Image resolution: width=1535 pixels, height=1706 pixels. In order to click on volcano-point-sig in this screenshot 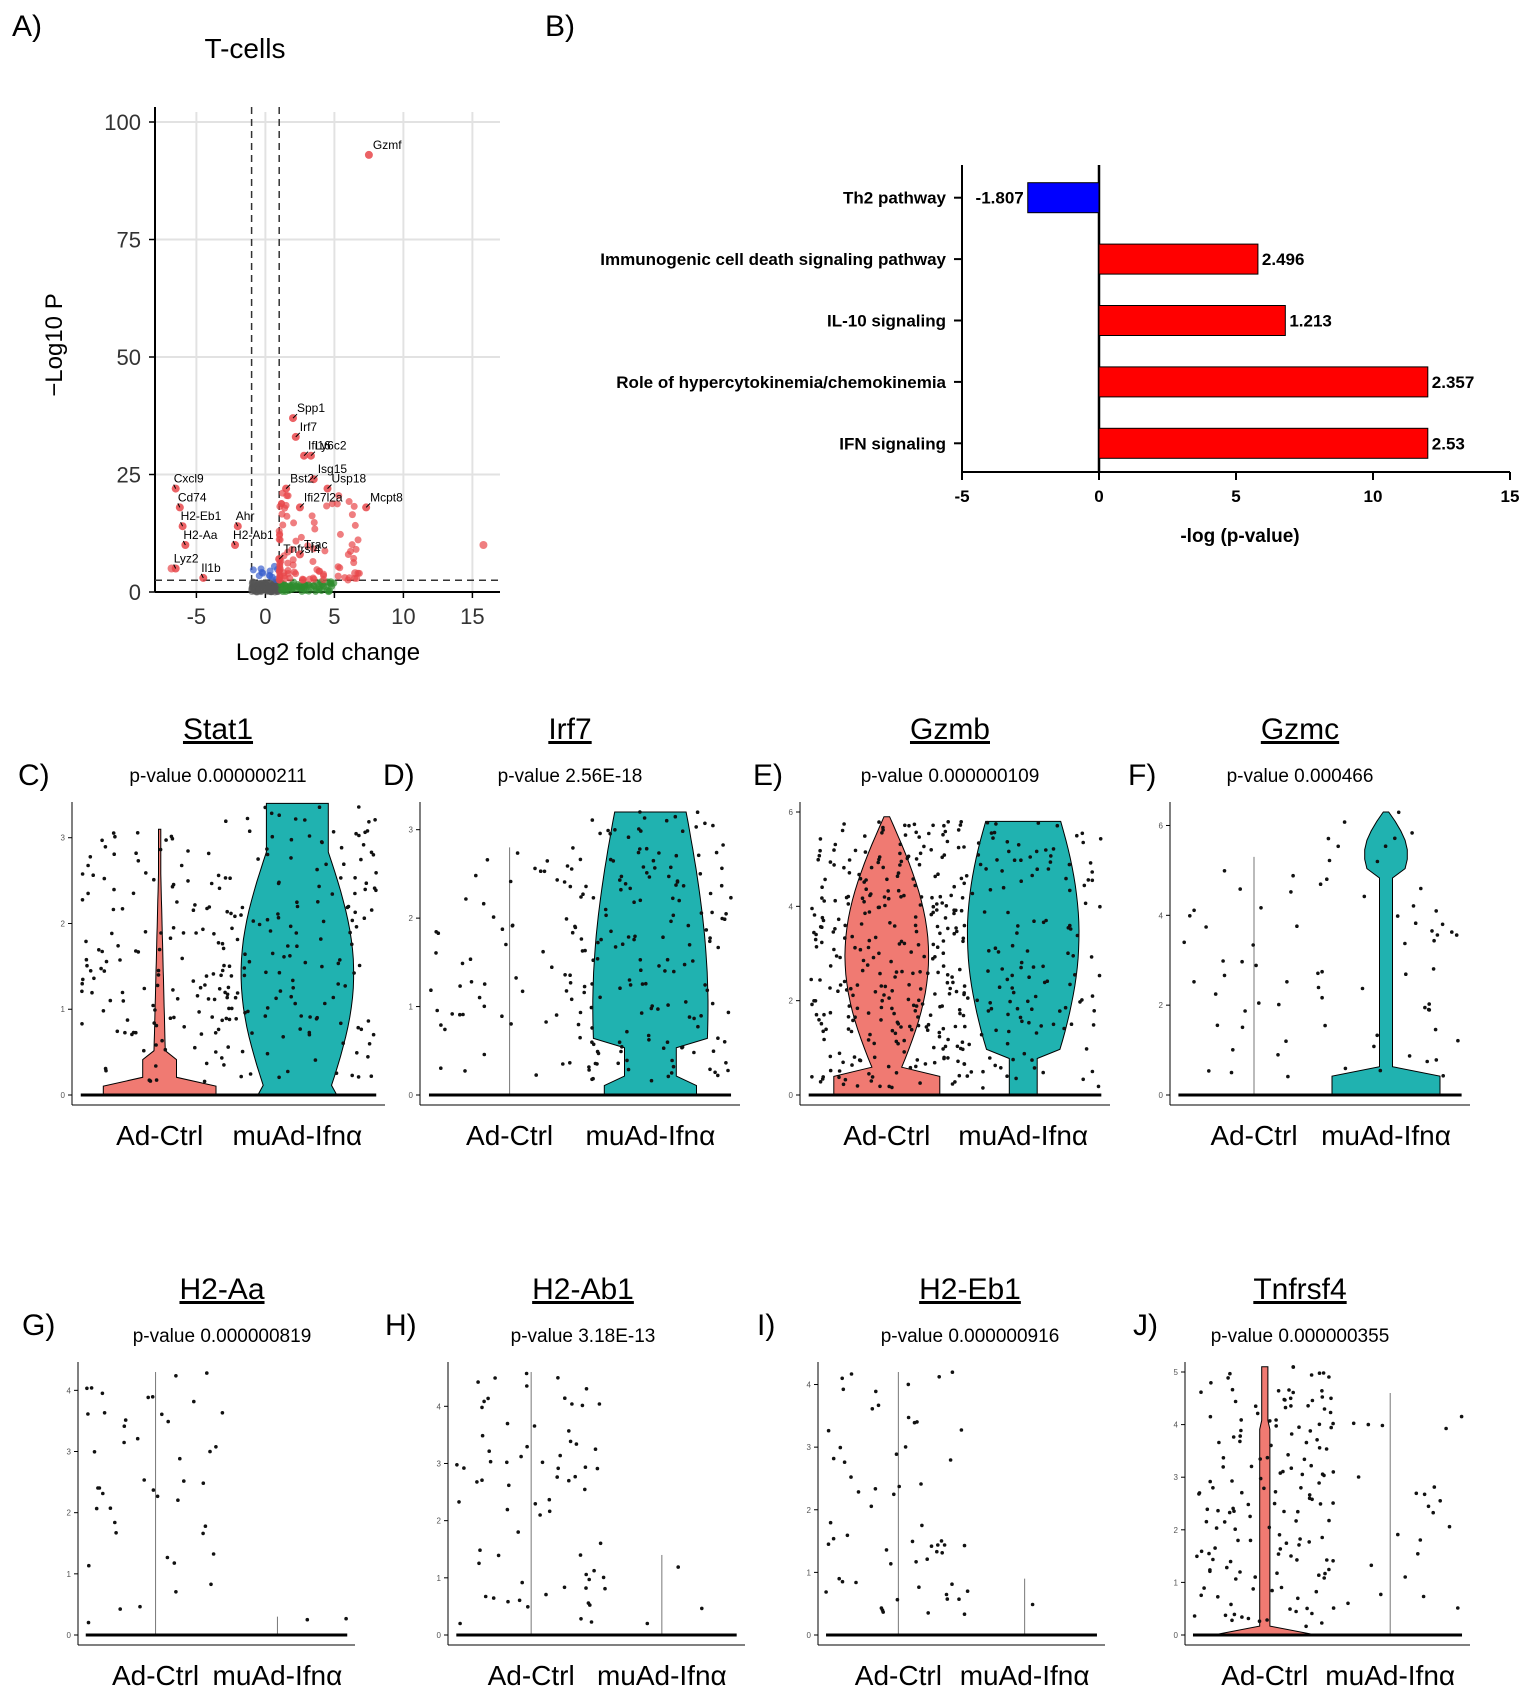, I will do `click(354, 558)`.